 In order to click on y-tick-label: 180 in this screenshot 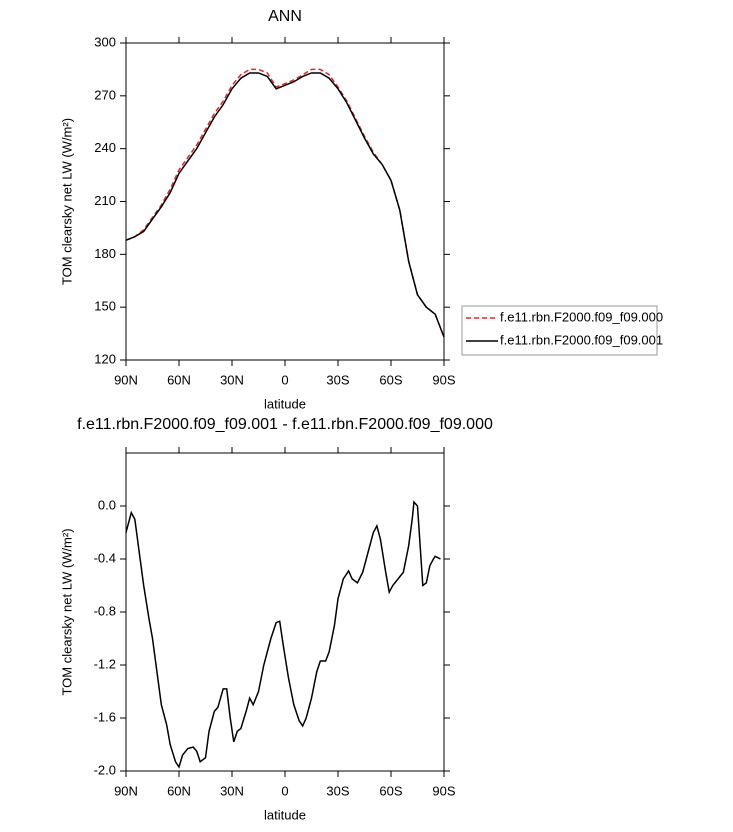, I will do `click(105, 253)`.